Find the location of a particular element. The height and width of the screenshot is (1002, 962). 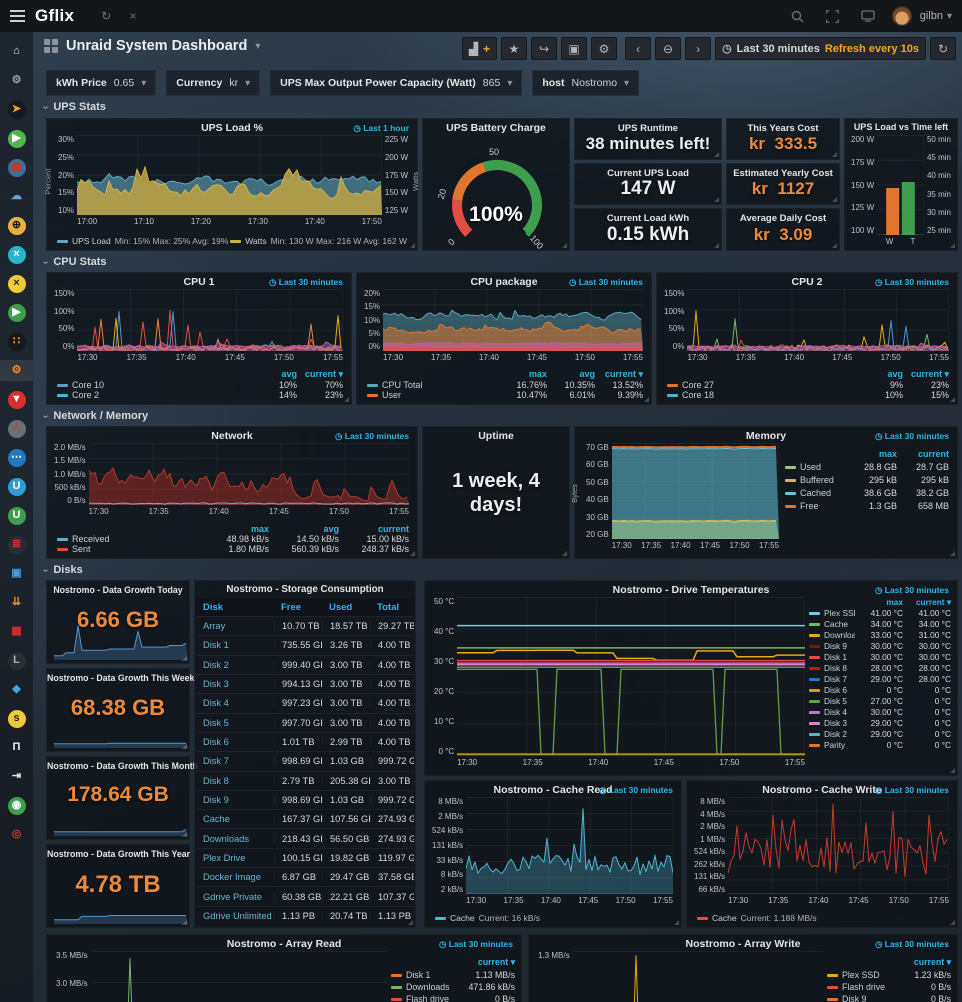

panel-title: Nostromo - Array Write is located at coordinates (743, 944).